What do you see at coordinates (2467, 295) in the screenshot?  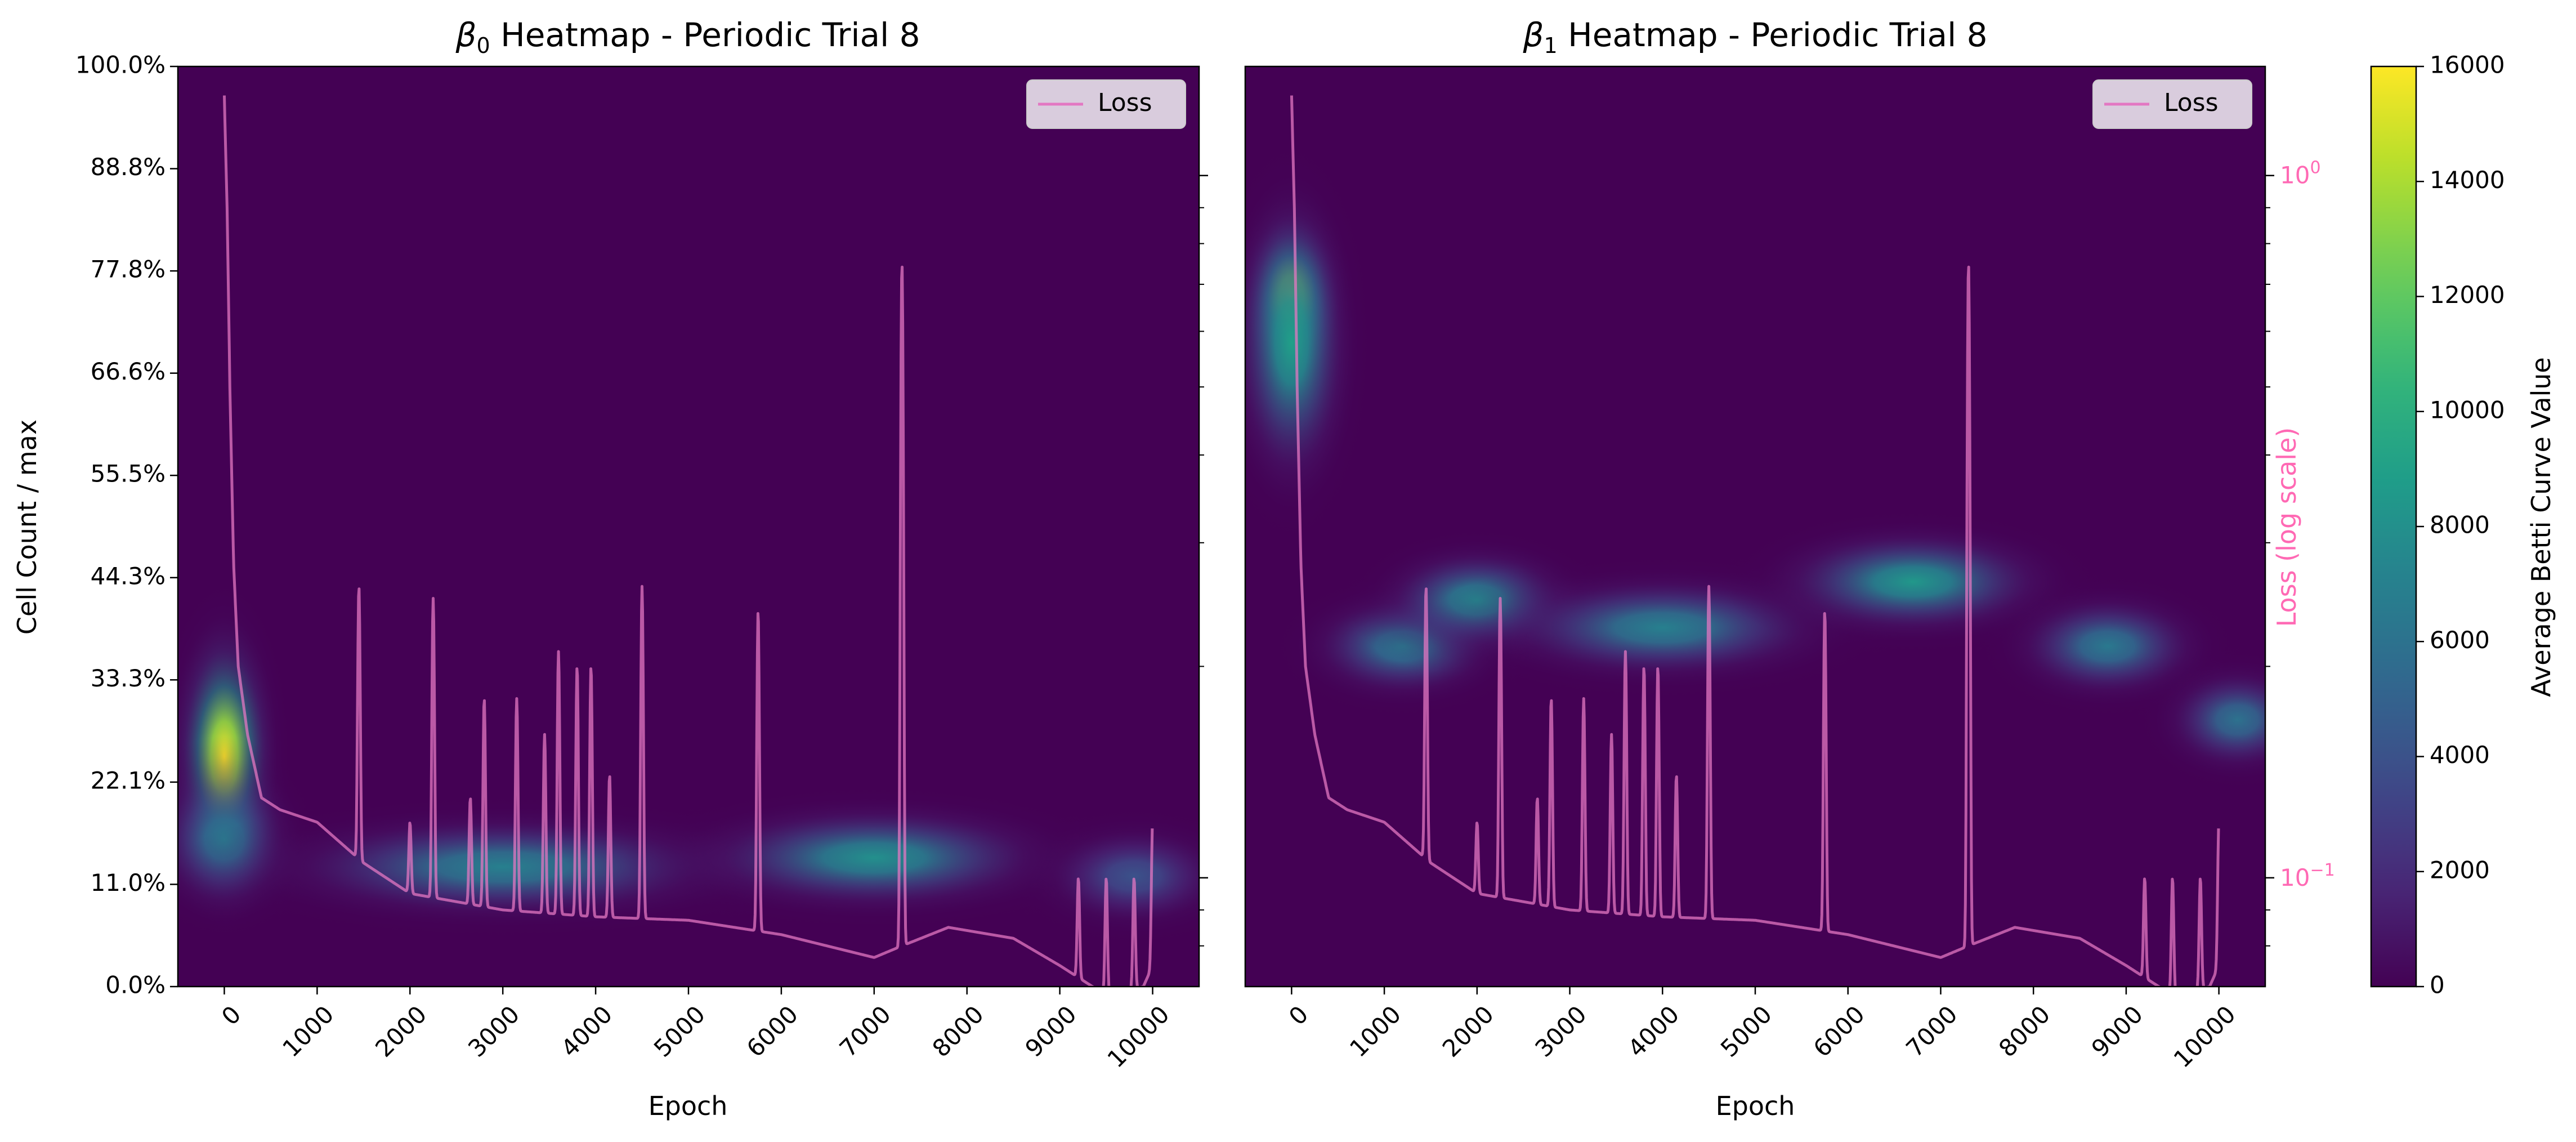 I see `colorbar-tick-label: 12000` at bounding box center [2467, 295].